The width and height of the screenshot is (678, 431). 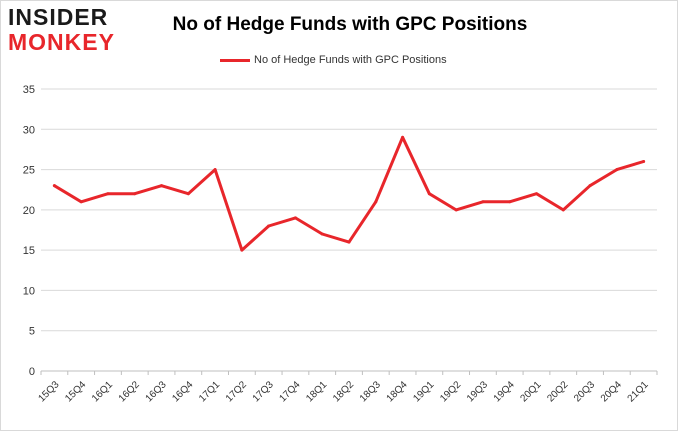 I want to click on x-tick-label: 15Q4, so click(x=75, y=391).